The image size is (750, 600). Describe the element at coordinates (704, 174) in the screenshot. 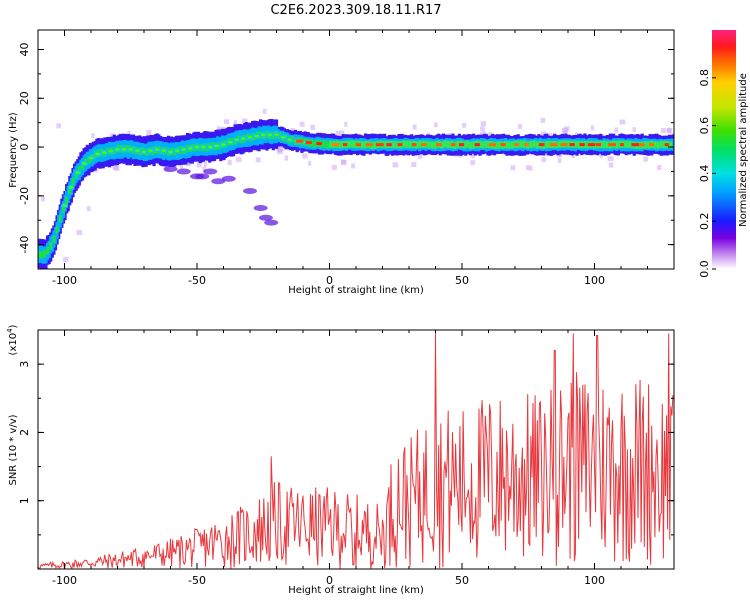

I see `colorbar-tick-label: 0.4` at that location.